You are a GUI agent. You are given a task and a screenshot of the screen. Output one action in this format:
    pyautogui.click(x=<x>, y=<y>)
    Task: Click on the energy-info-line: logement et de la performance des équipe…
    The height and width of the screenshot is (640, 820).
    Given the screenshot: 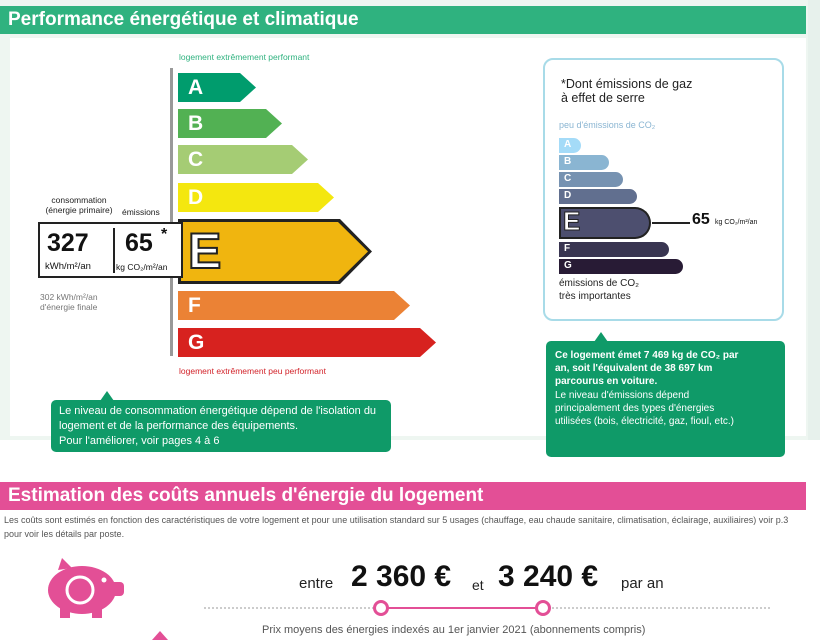 What is the action you would take?
    pyautogui.click(x=179, y=425)
    